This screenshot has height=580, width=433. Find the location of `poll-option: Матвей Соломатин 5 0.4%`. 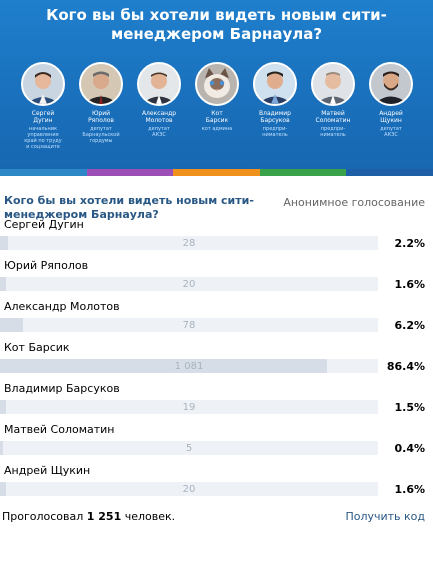

poll-option: Матвей Соломатин 5 0.4% is located at coordinates (216, 443).